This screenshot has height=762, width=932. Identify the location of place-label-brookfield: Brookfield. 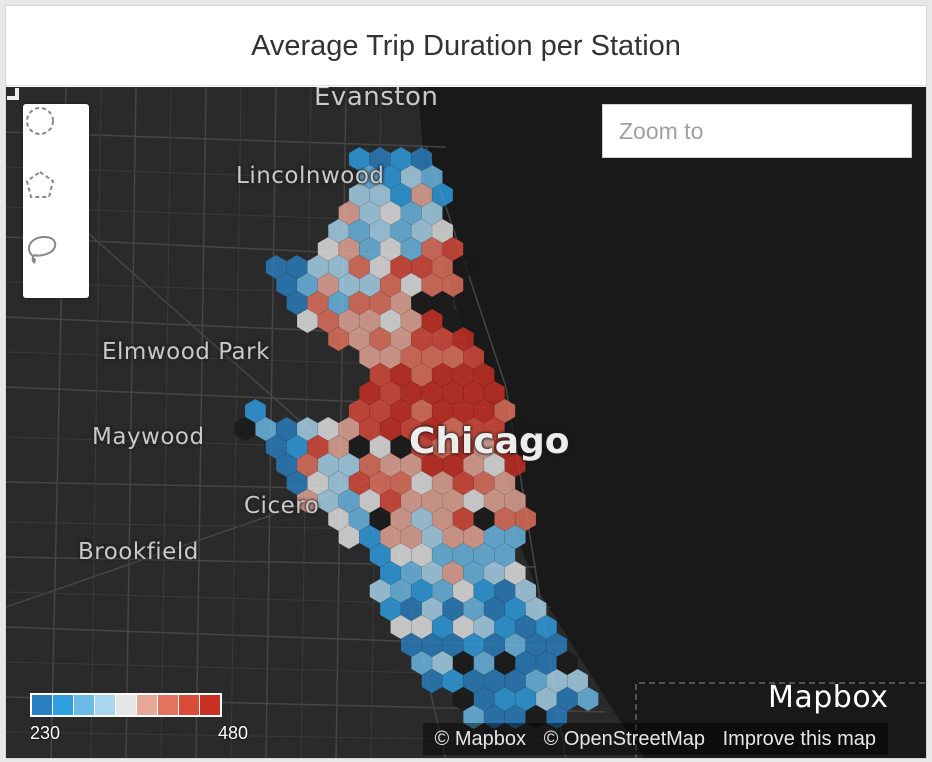
(138, 552).